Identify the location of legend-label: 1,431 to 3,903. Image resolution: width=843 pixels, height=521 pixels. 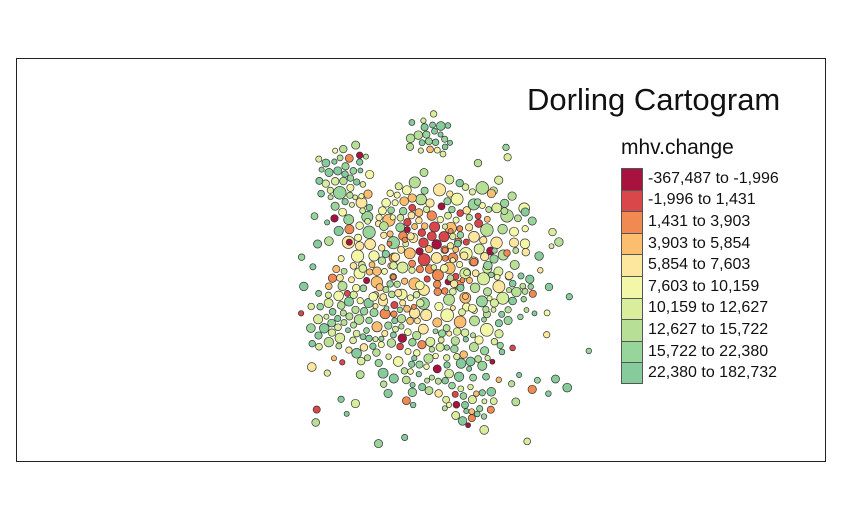
(699, 221).